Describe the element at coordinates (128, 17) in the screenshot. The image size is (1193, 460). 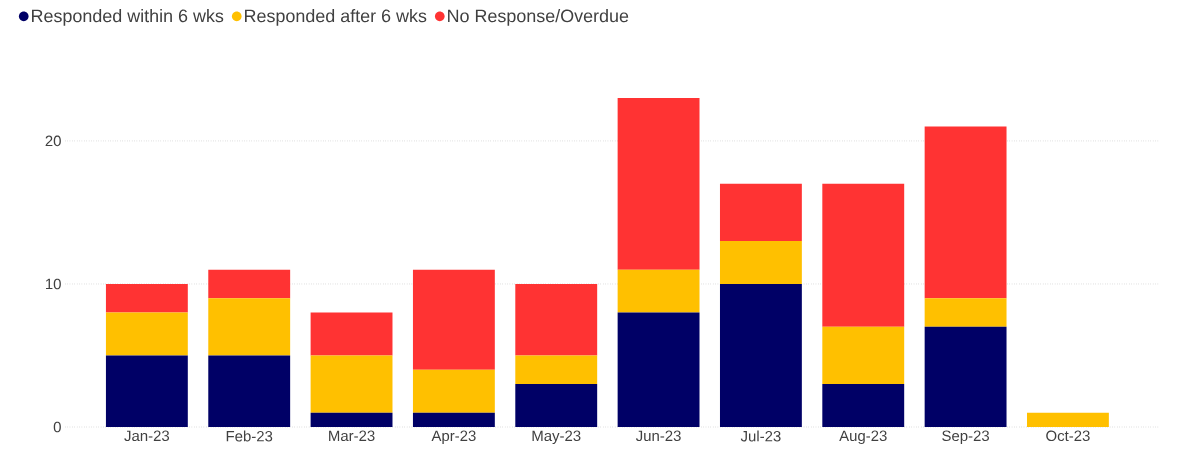
I see `legend-label: Responded within 6 wks` at that location.